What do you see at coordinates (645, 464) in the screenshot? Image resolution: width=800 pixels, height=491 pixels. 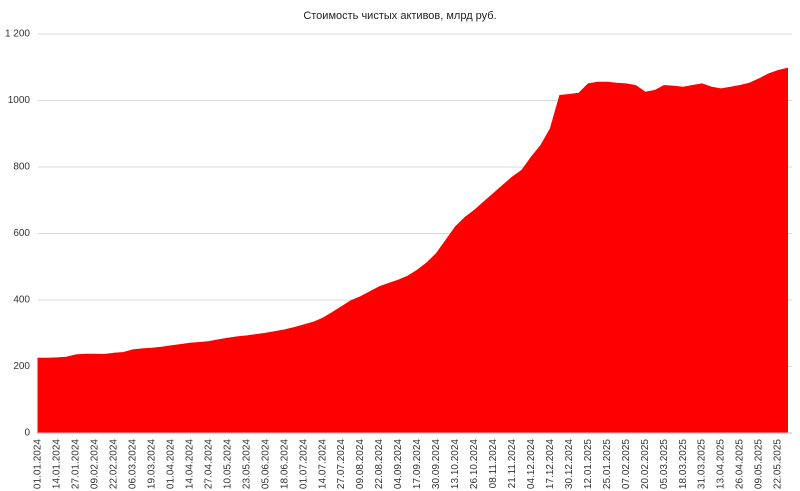 I see `x-tick-label: 20.02.2025` at bounding box center [645, 464].